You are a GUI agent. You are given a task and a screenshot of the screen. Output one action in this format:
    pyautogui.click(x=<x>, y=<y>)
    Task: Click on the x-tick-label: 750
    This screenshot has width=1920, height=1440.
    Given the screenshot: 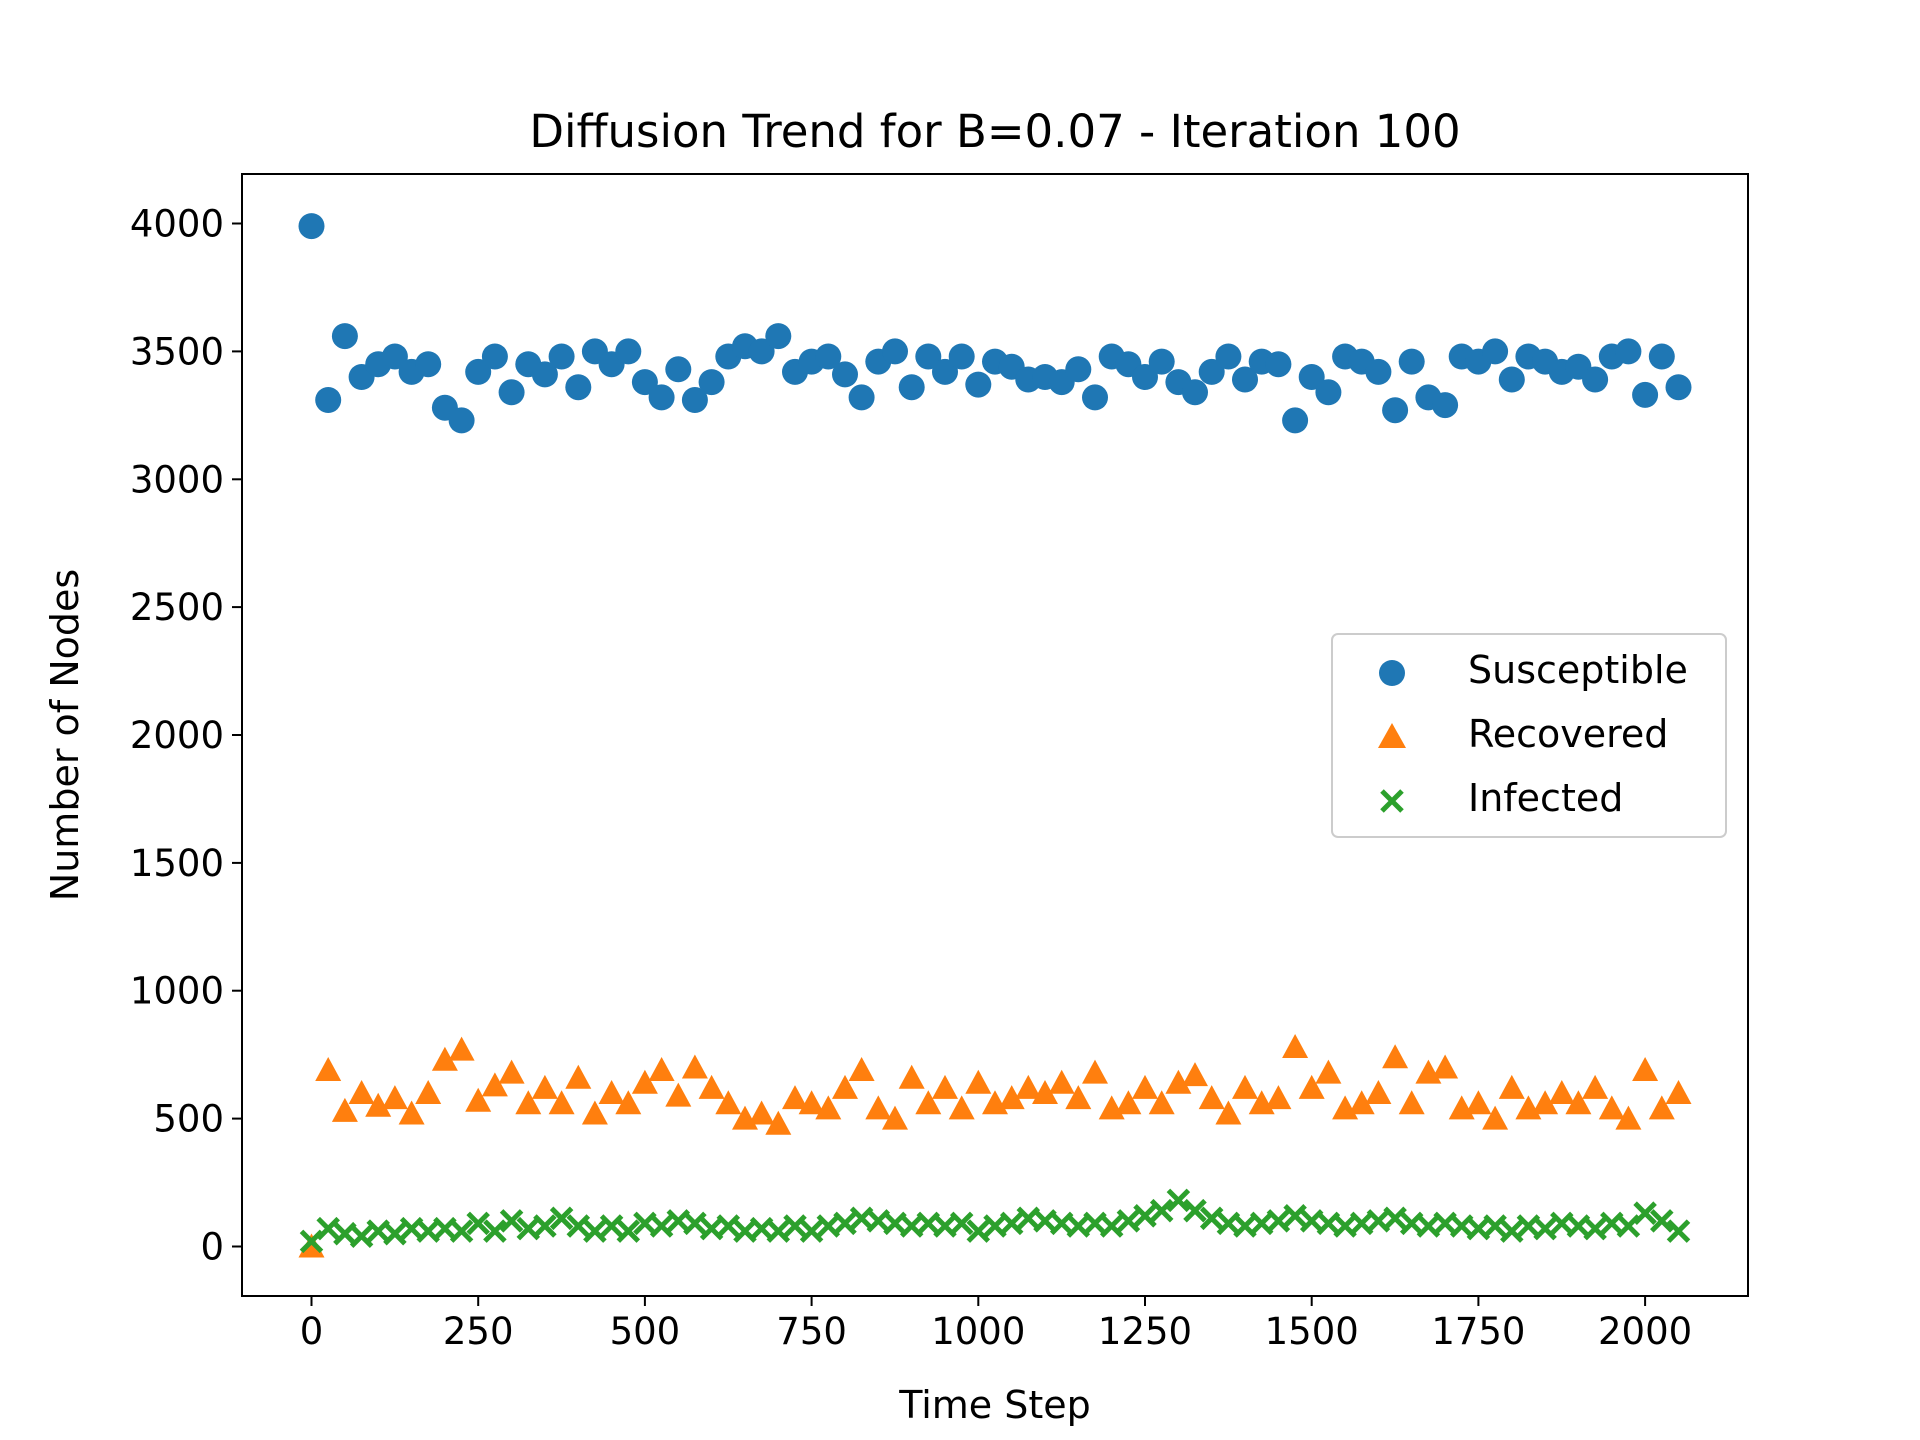 What is the action you would take?
    pyautogui.click(x=811, y=1331)
    